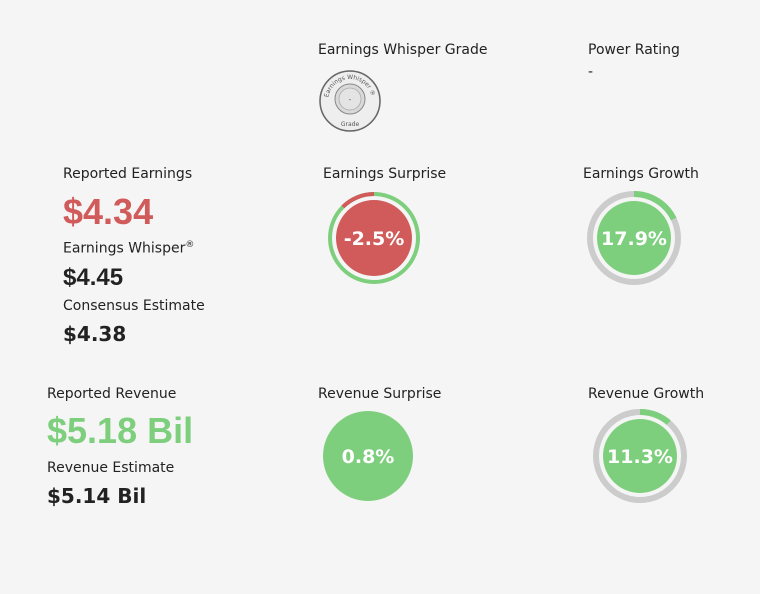 This screenshot has height=594, width=760. I want to click on revenue-growth-value: 11.3%, so click(640, 457).